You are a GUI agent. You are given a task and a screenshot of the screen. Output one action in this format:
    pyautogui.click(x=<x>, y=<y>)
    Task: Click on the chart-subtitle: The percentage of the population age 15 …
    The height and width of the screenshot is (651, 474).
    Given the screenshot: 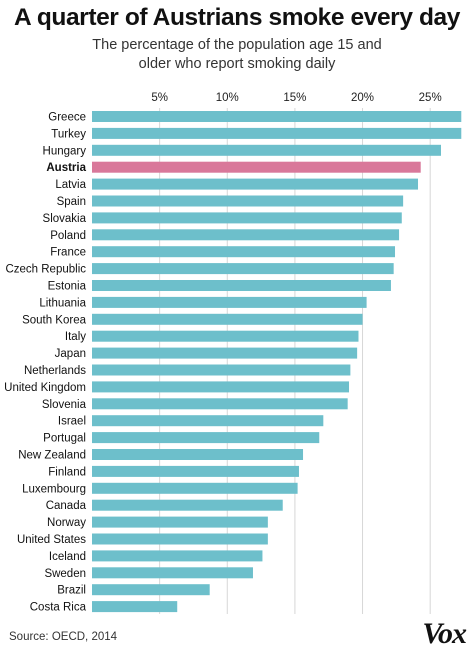 What is the action you would take?
    pyautogui.click(x=237, y=55)
    